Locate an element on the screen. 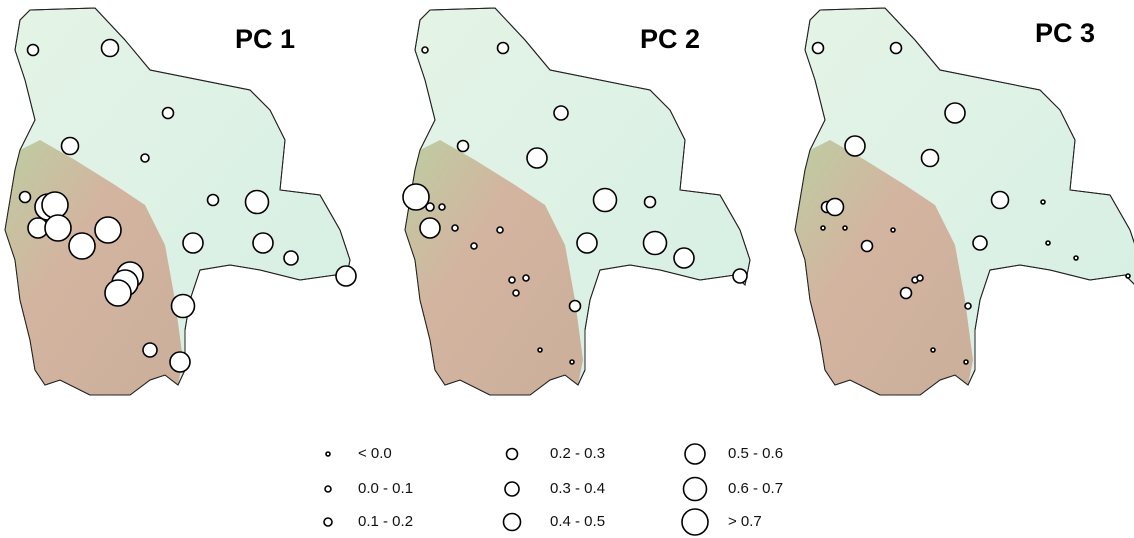 The width and height of the screenshot is (1134, 538). panel-title: PC 1 is located at coordinates (265, 39).